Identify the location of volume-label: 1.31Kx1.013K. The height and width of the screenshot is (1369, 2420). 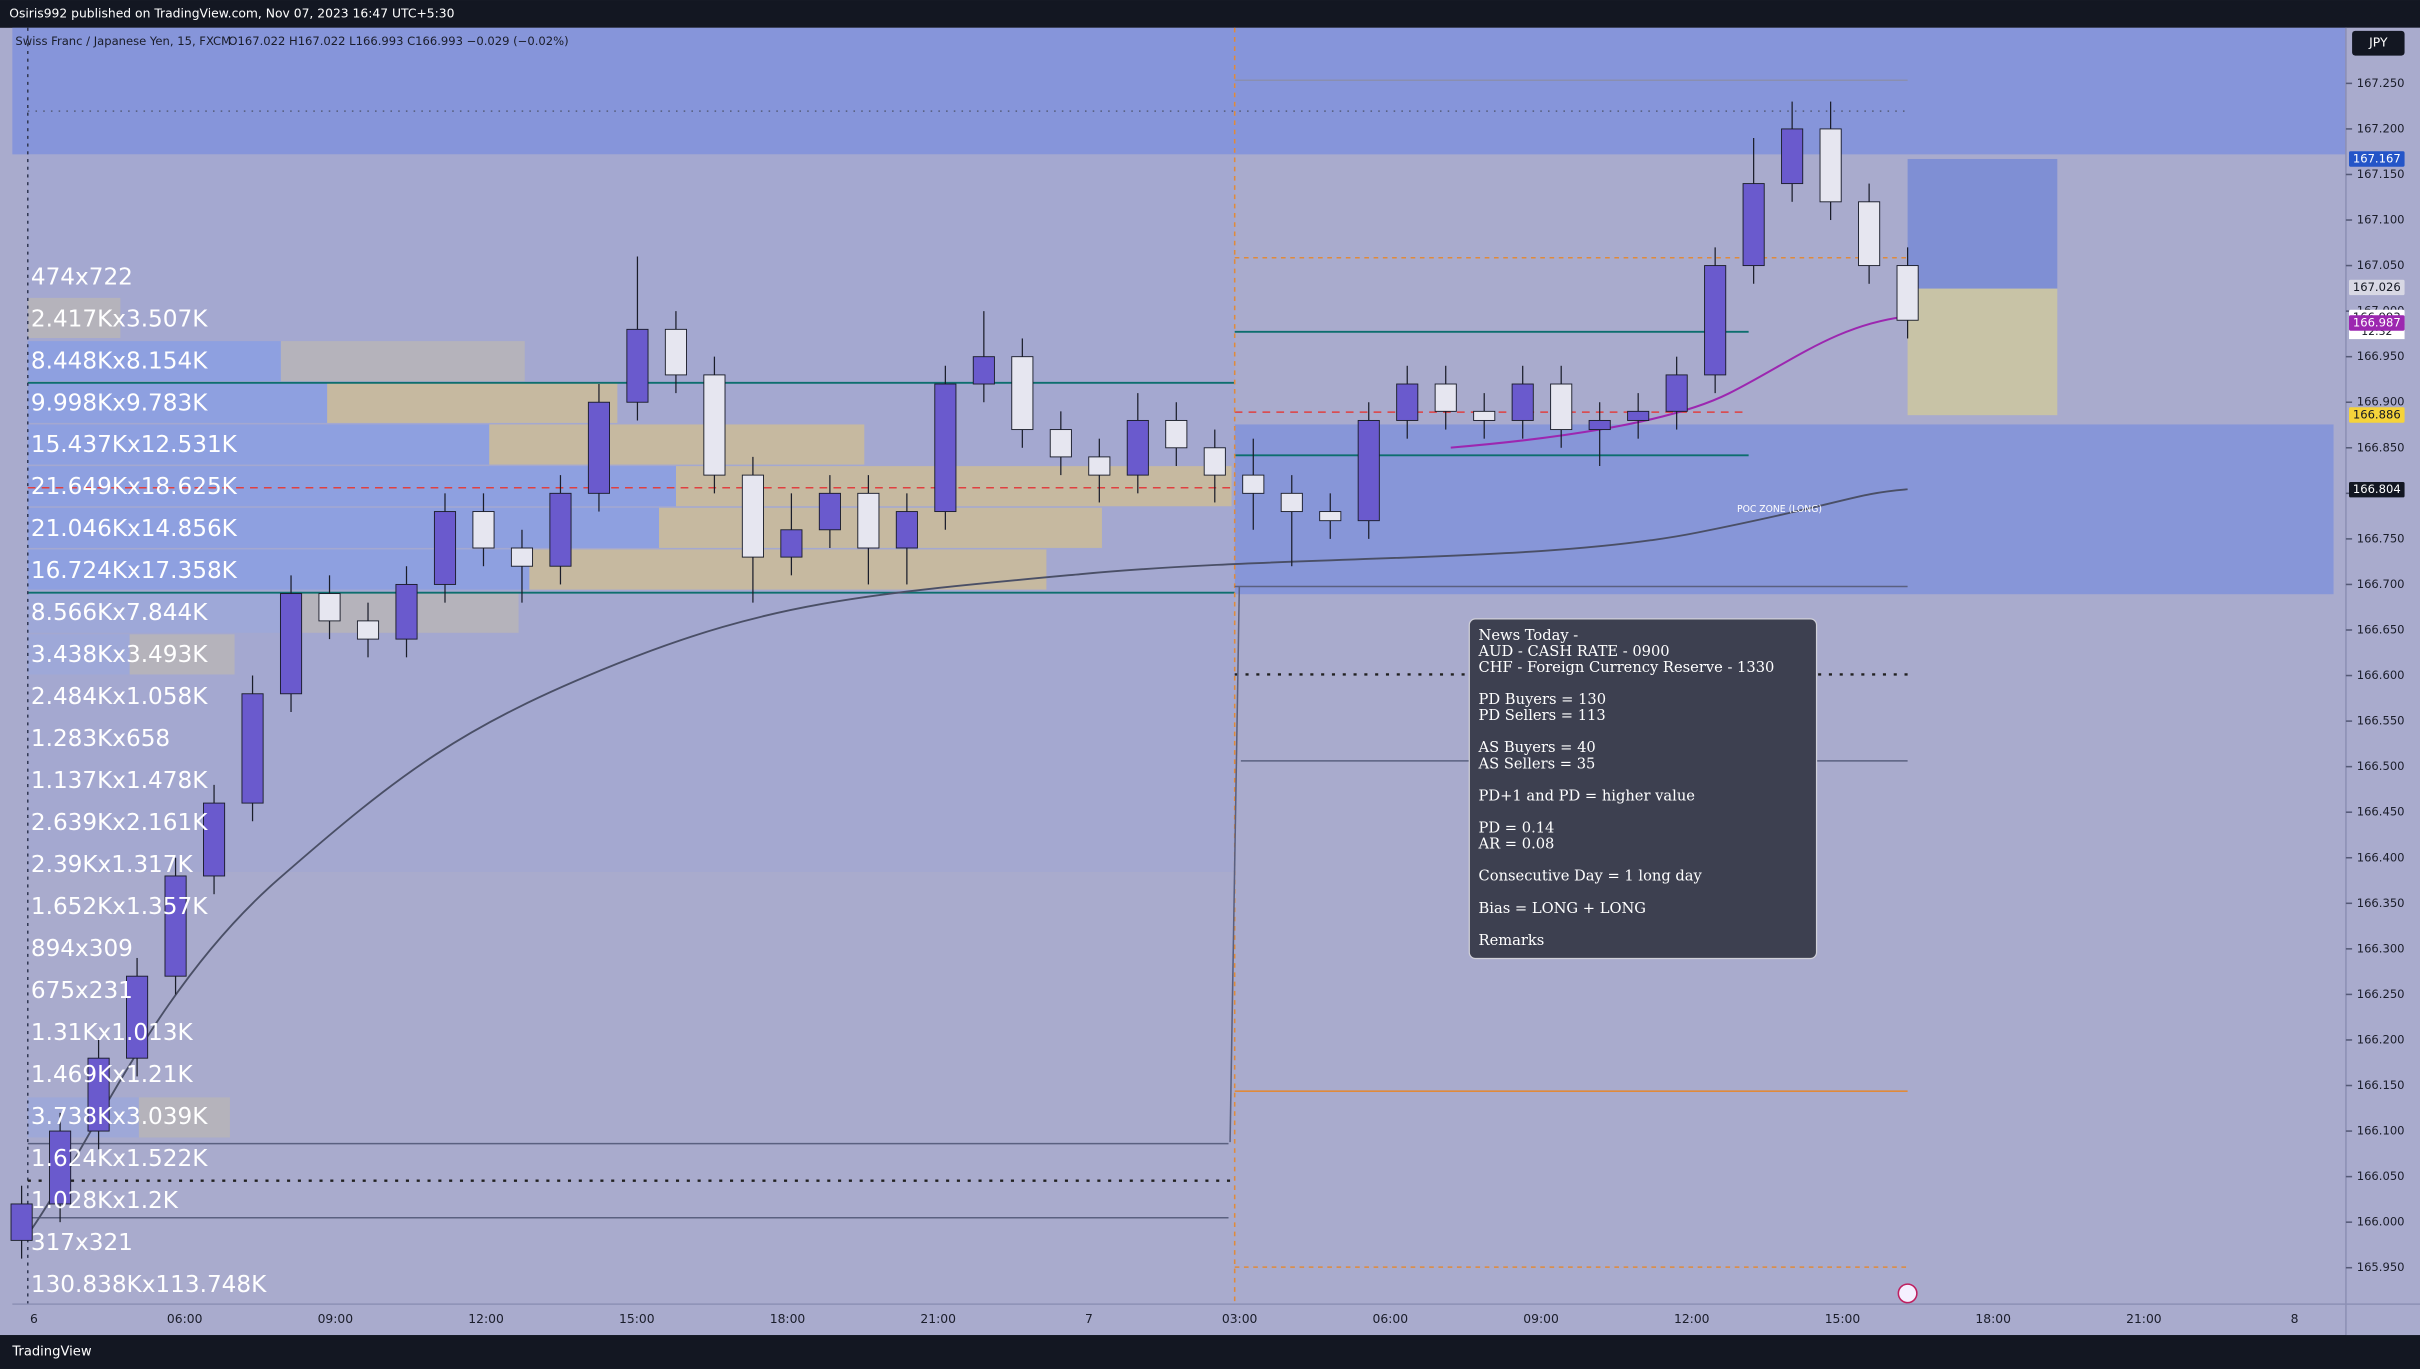
(112, 1033).